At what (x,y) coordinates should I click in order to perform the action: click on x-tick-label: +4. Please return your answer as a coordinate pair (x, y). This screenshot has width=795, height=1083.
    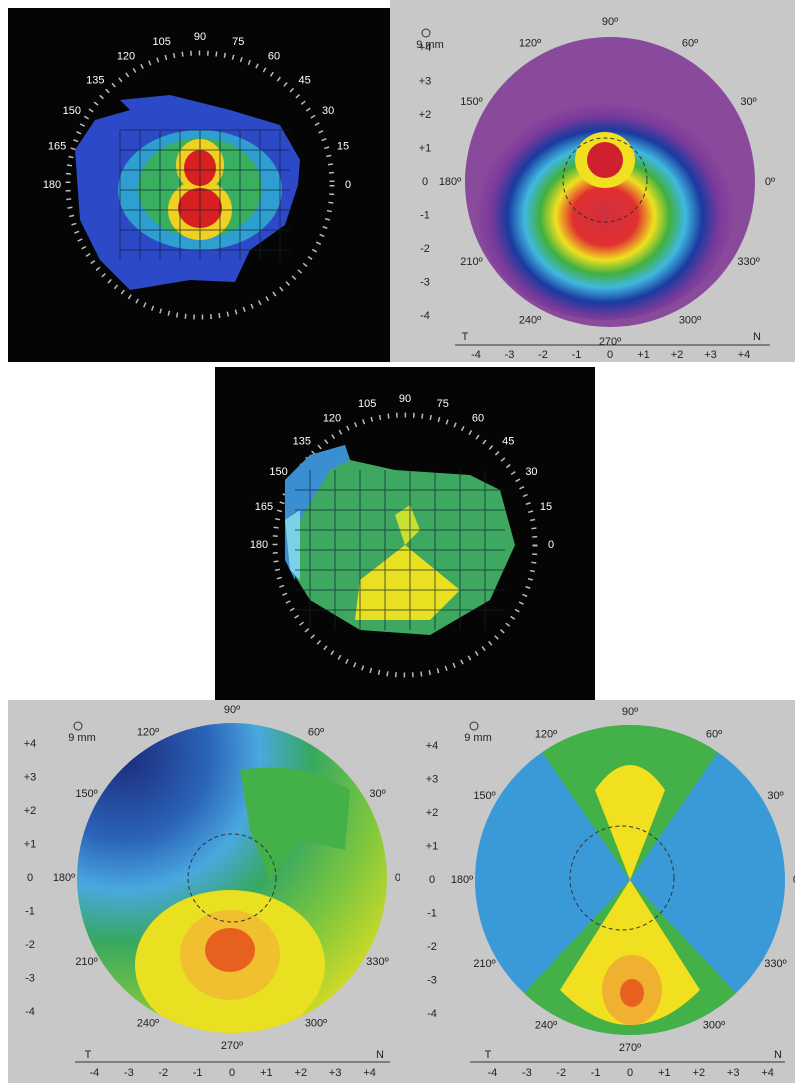
    Looking at the image, I should click on (369, 1073).